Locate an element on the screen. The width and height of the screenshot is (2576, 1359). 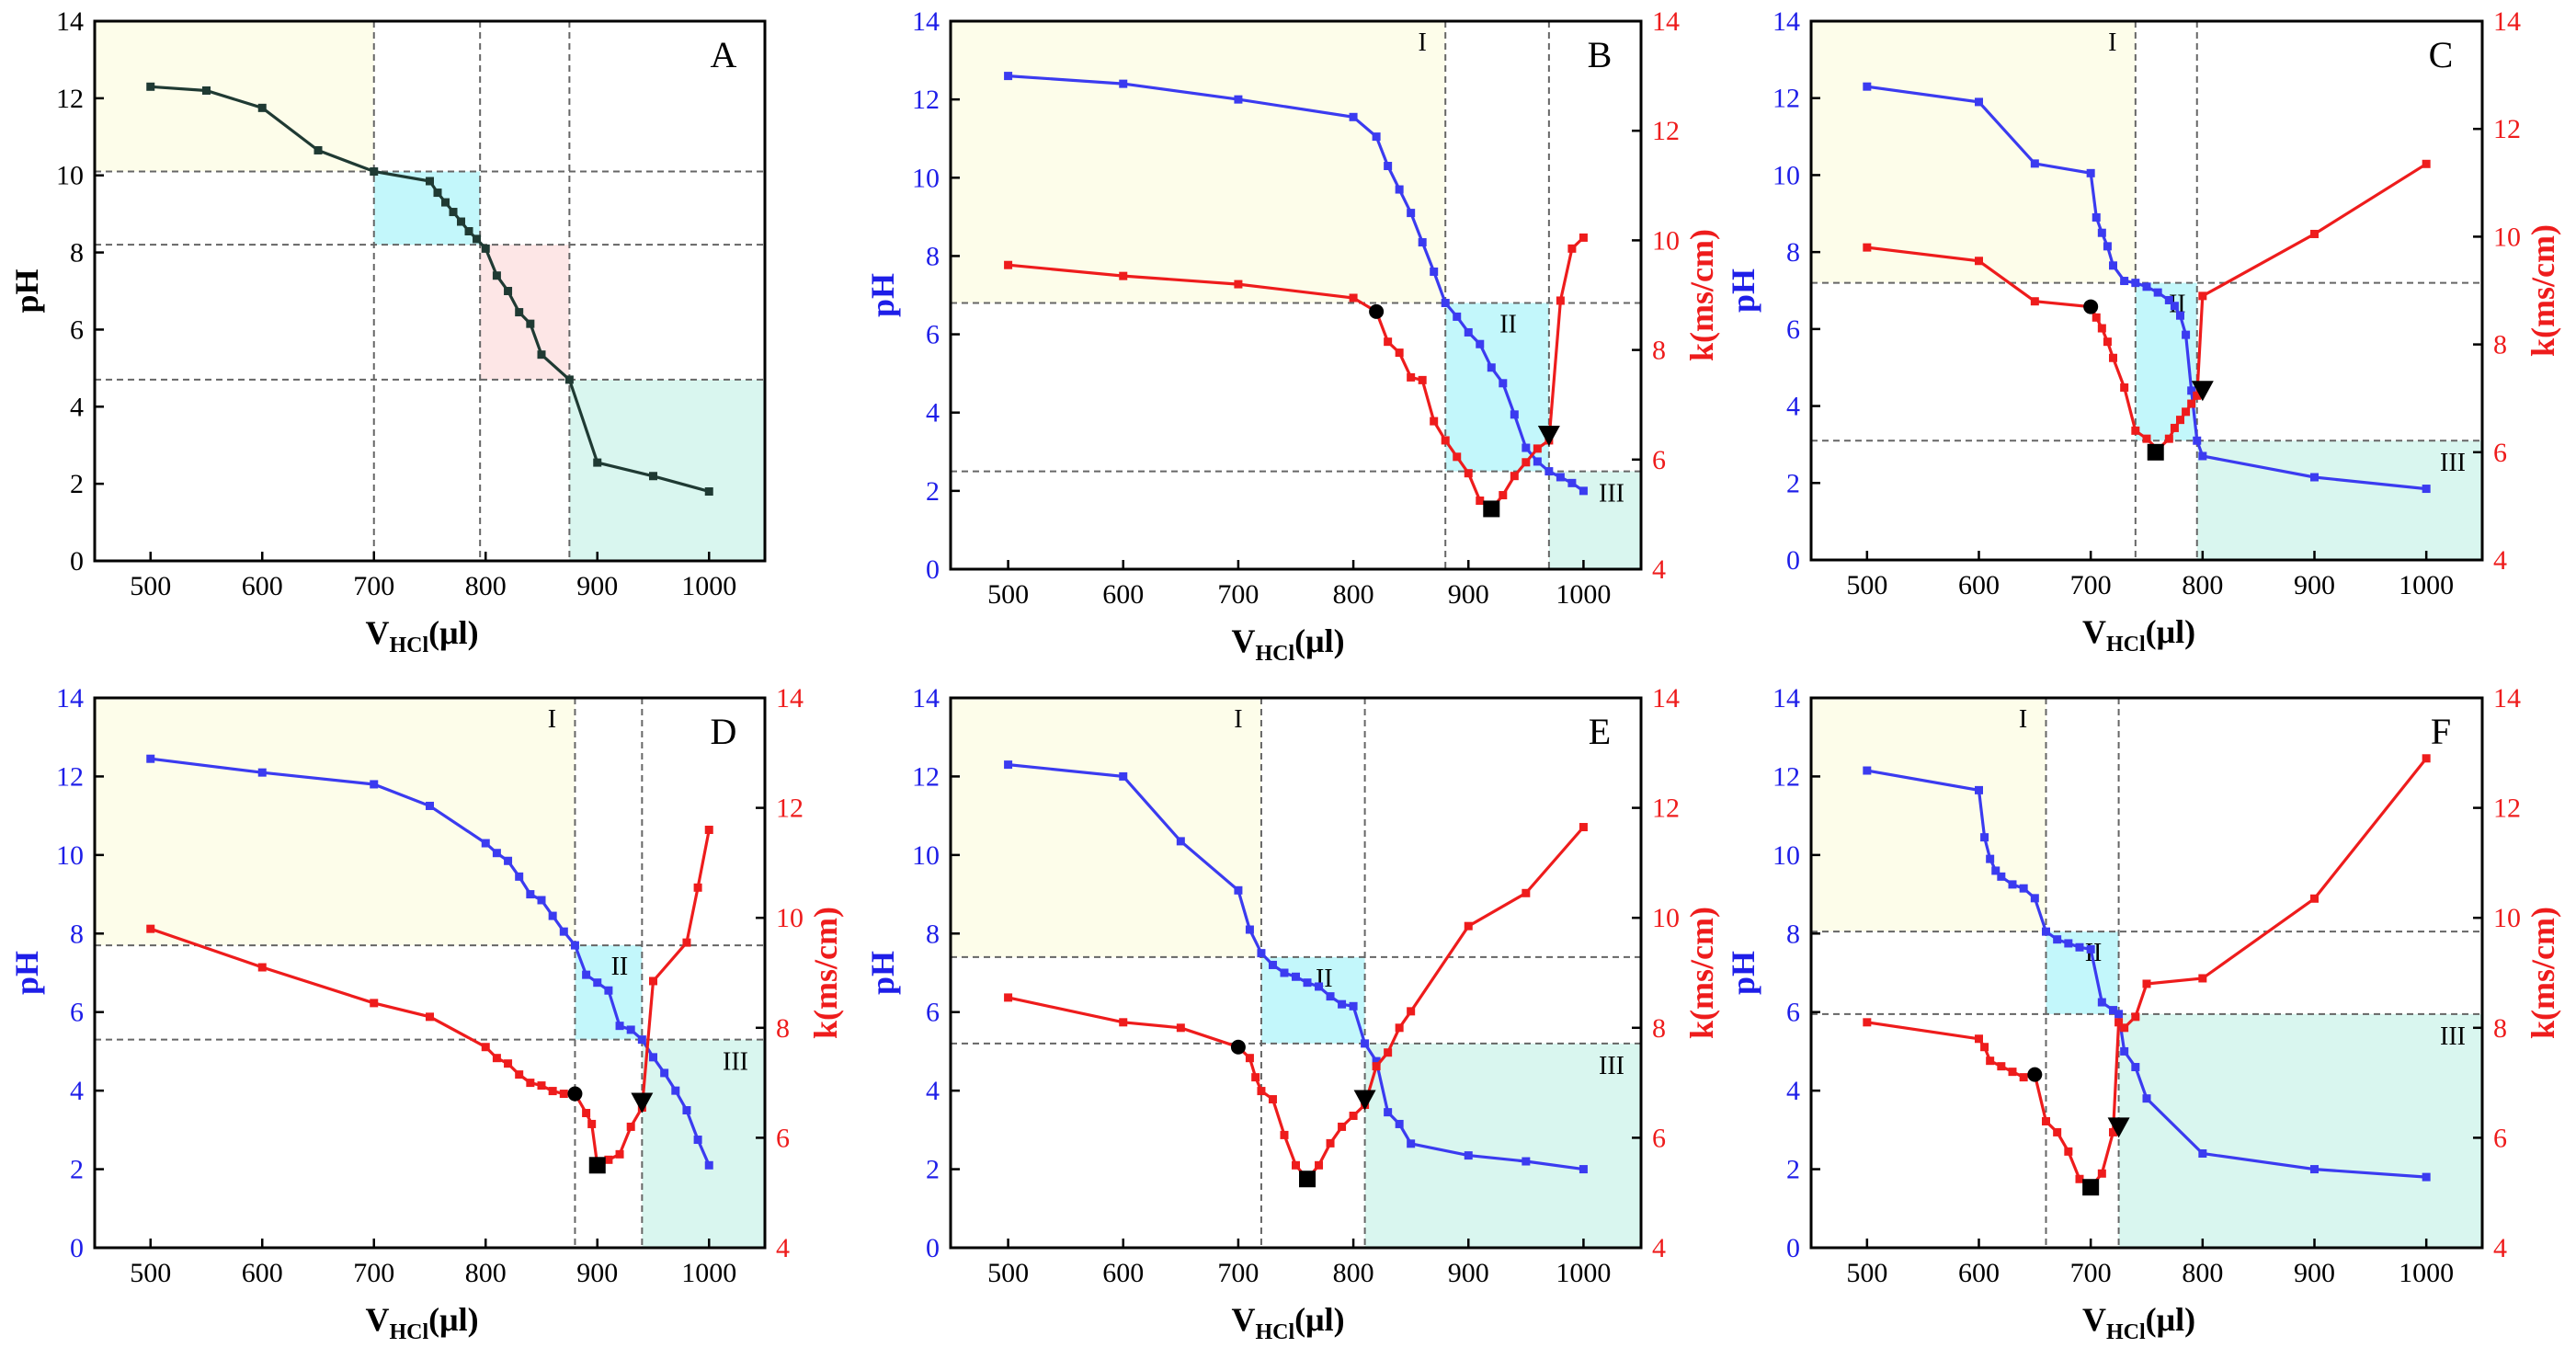
y-axis-title-conductivity: k(ms/cm) is located at coordinates (2543, 973).